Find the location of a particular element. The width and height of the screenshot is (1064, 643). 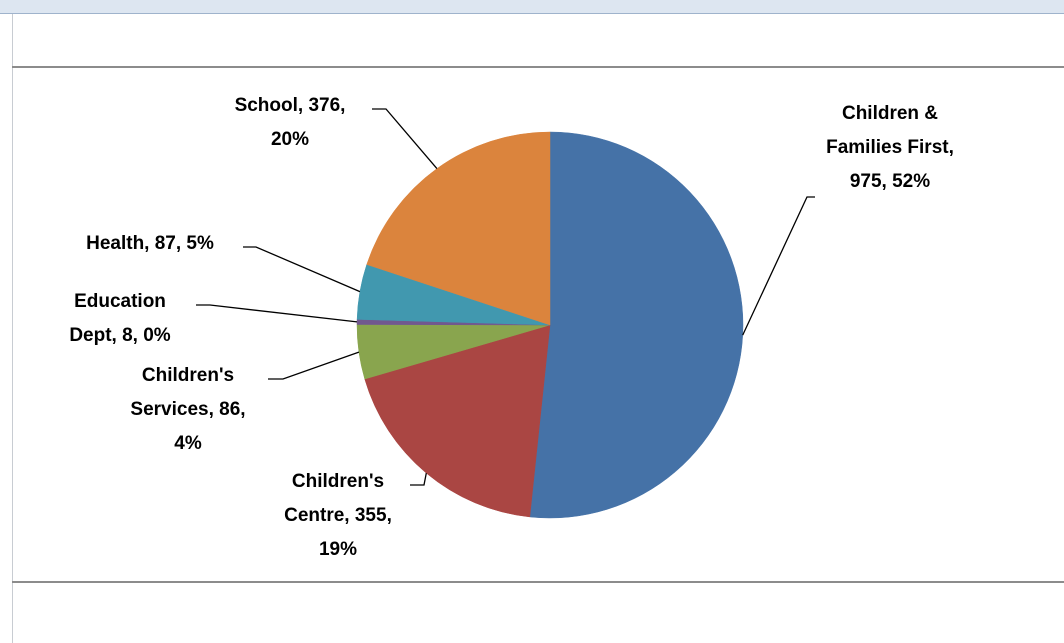

data-label-line: Dept, 8, 0% is located at coordinates (119, 335).